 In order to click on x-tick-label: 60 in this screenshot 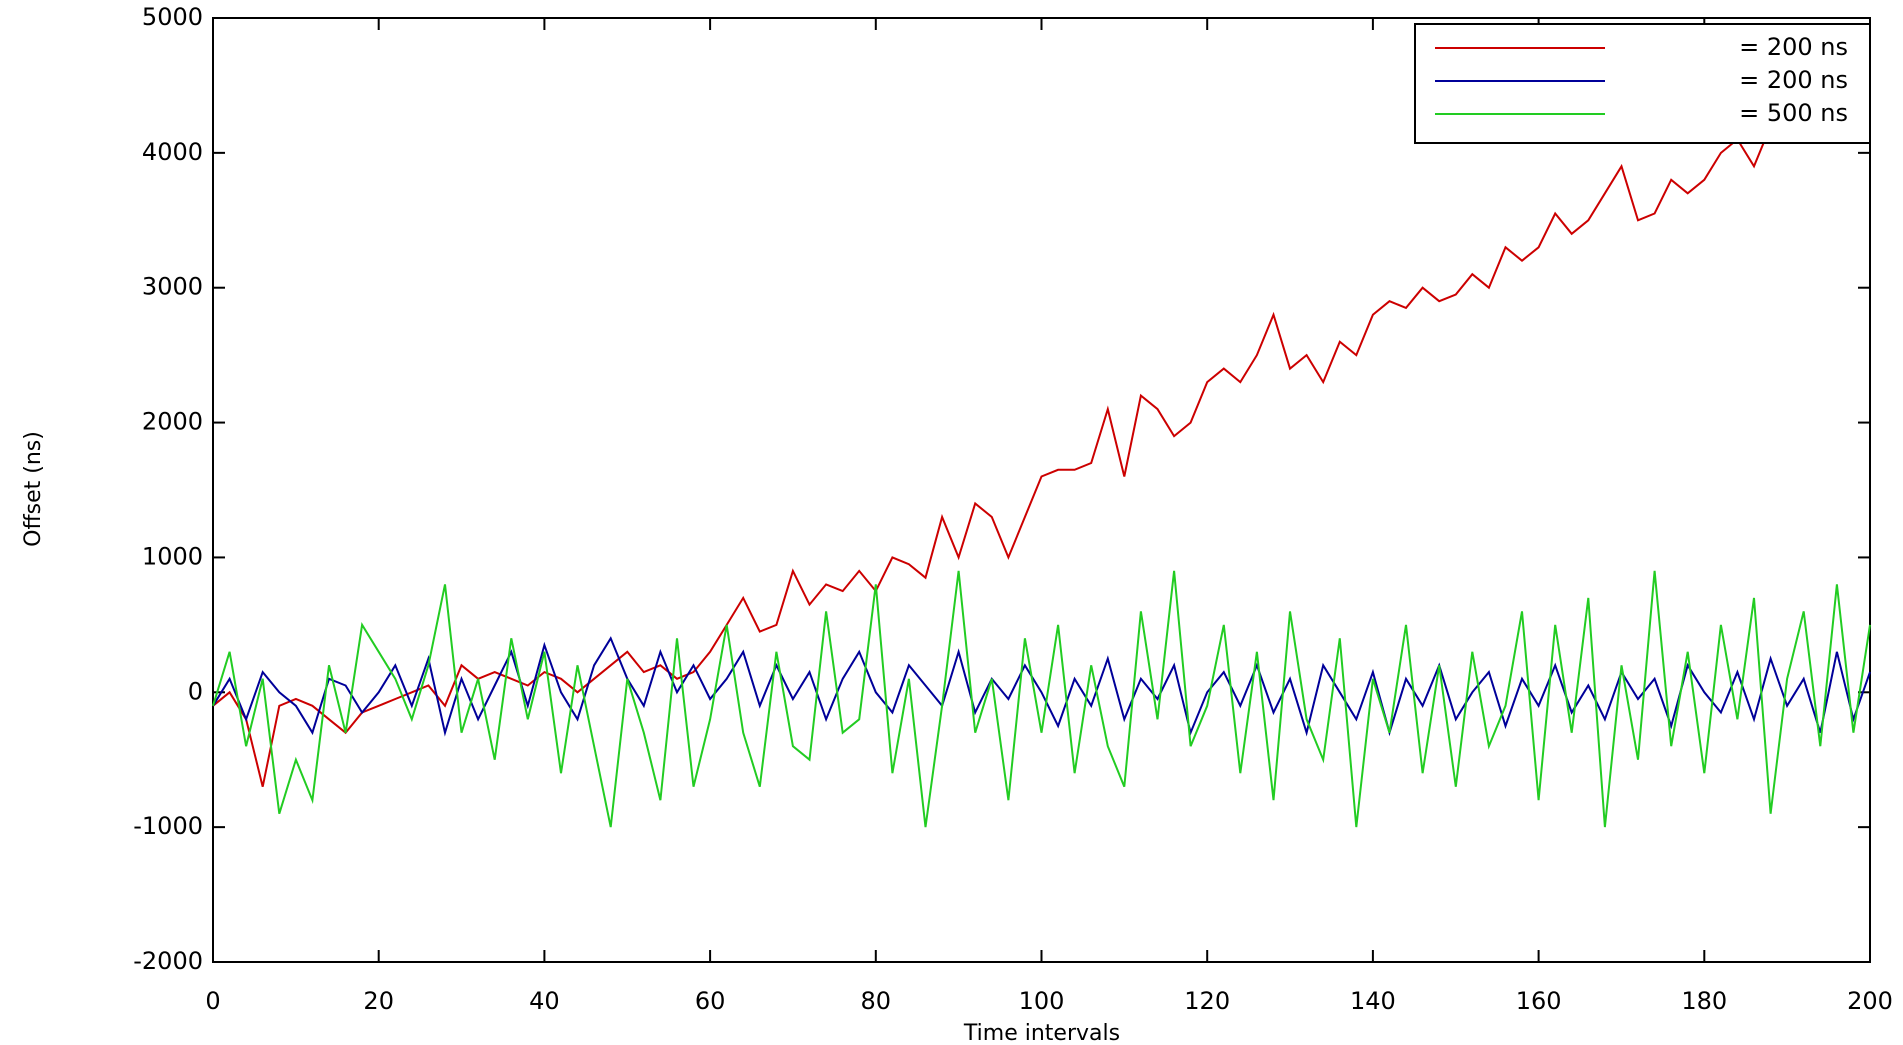, I will do `click(710, 1001)`.